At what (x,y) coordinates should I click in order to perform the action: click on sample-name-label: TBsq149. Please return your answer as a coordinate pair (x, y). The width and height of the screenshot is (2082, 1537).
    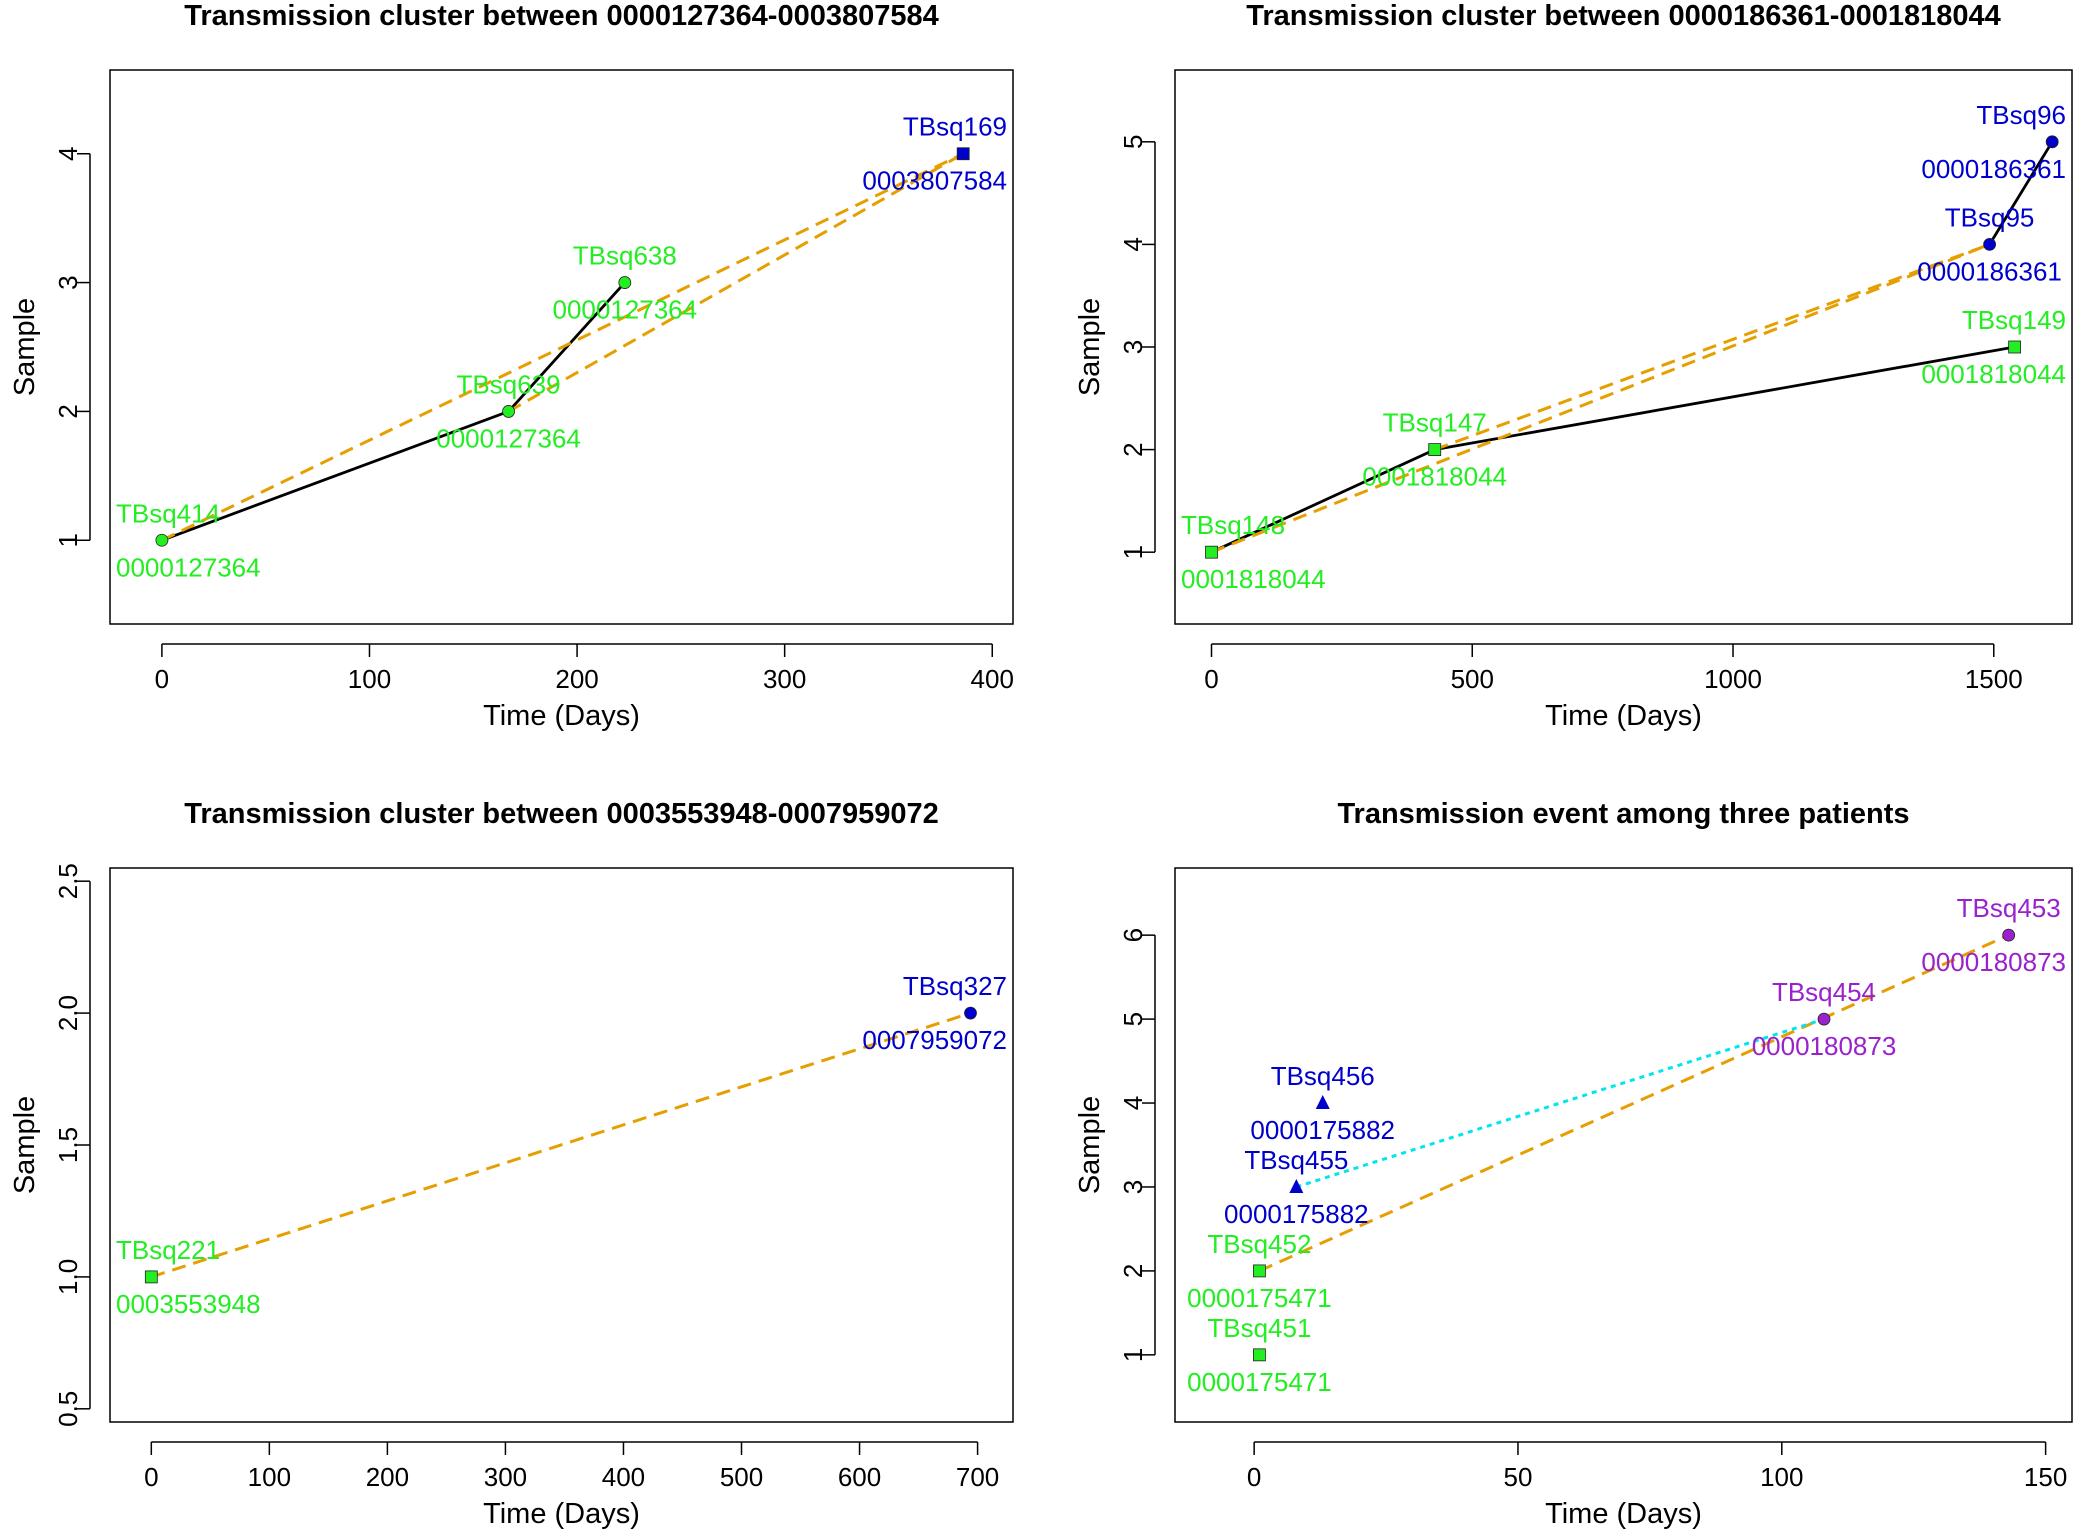
    Looking at the image, I should click on (2014, 320).